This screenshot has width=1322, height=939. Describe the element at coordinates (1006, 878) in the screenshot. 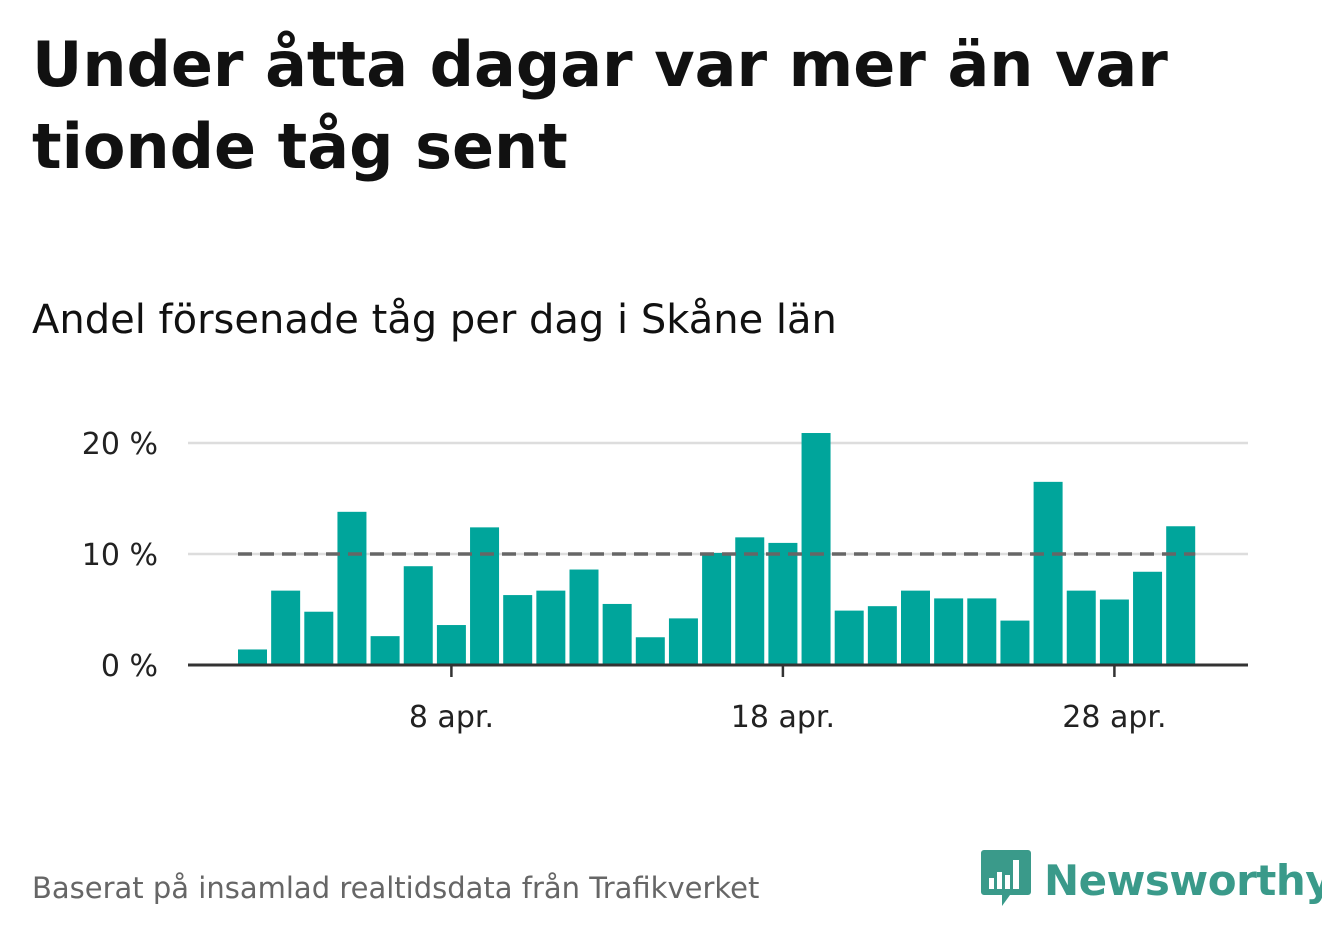

I see `chat-chart-icon` at that location.